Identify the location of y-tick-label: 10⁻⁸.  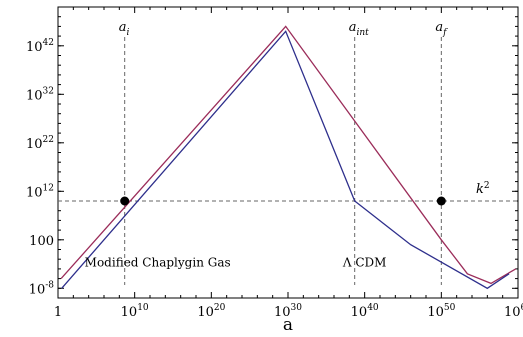
(42, 288).